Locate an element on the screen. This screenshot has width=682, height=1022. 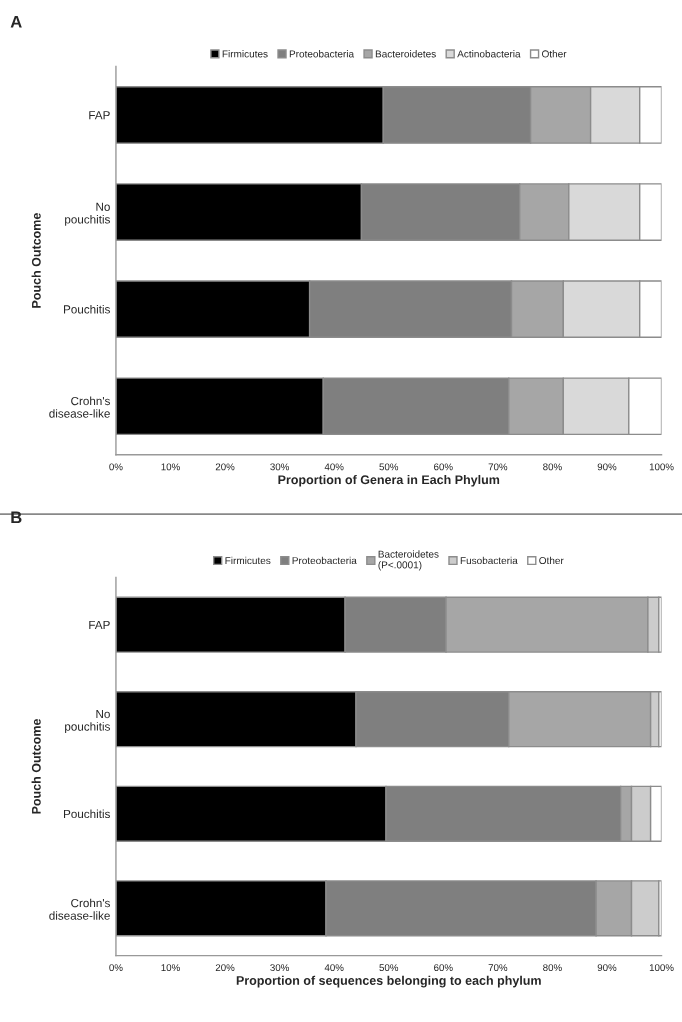
text: B is located at coordinates (16, 517).